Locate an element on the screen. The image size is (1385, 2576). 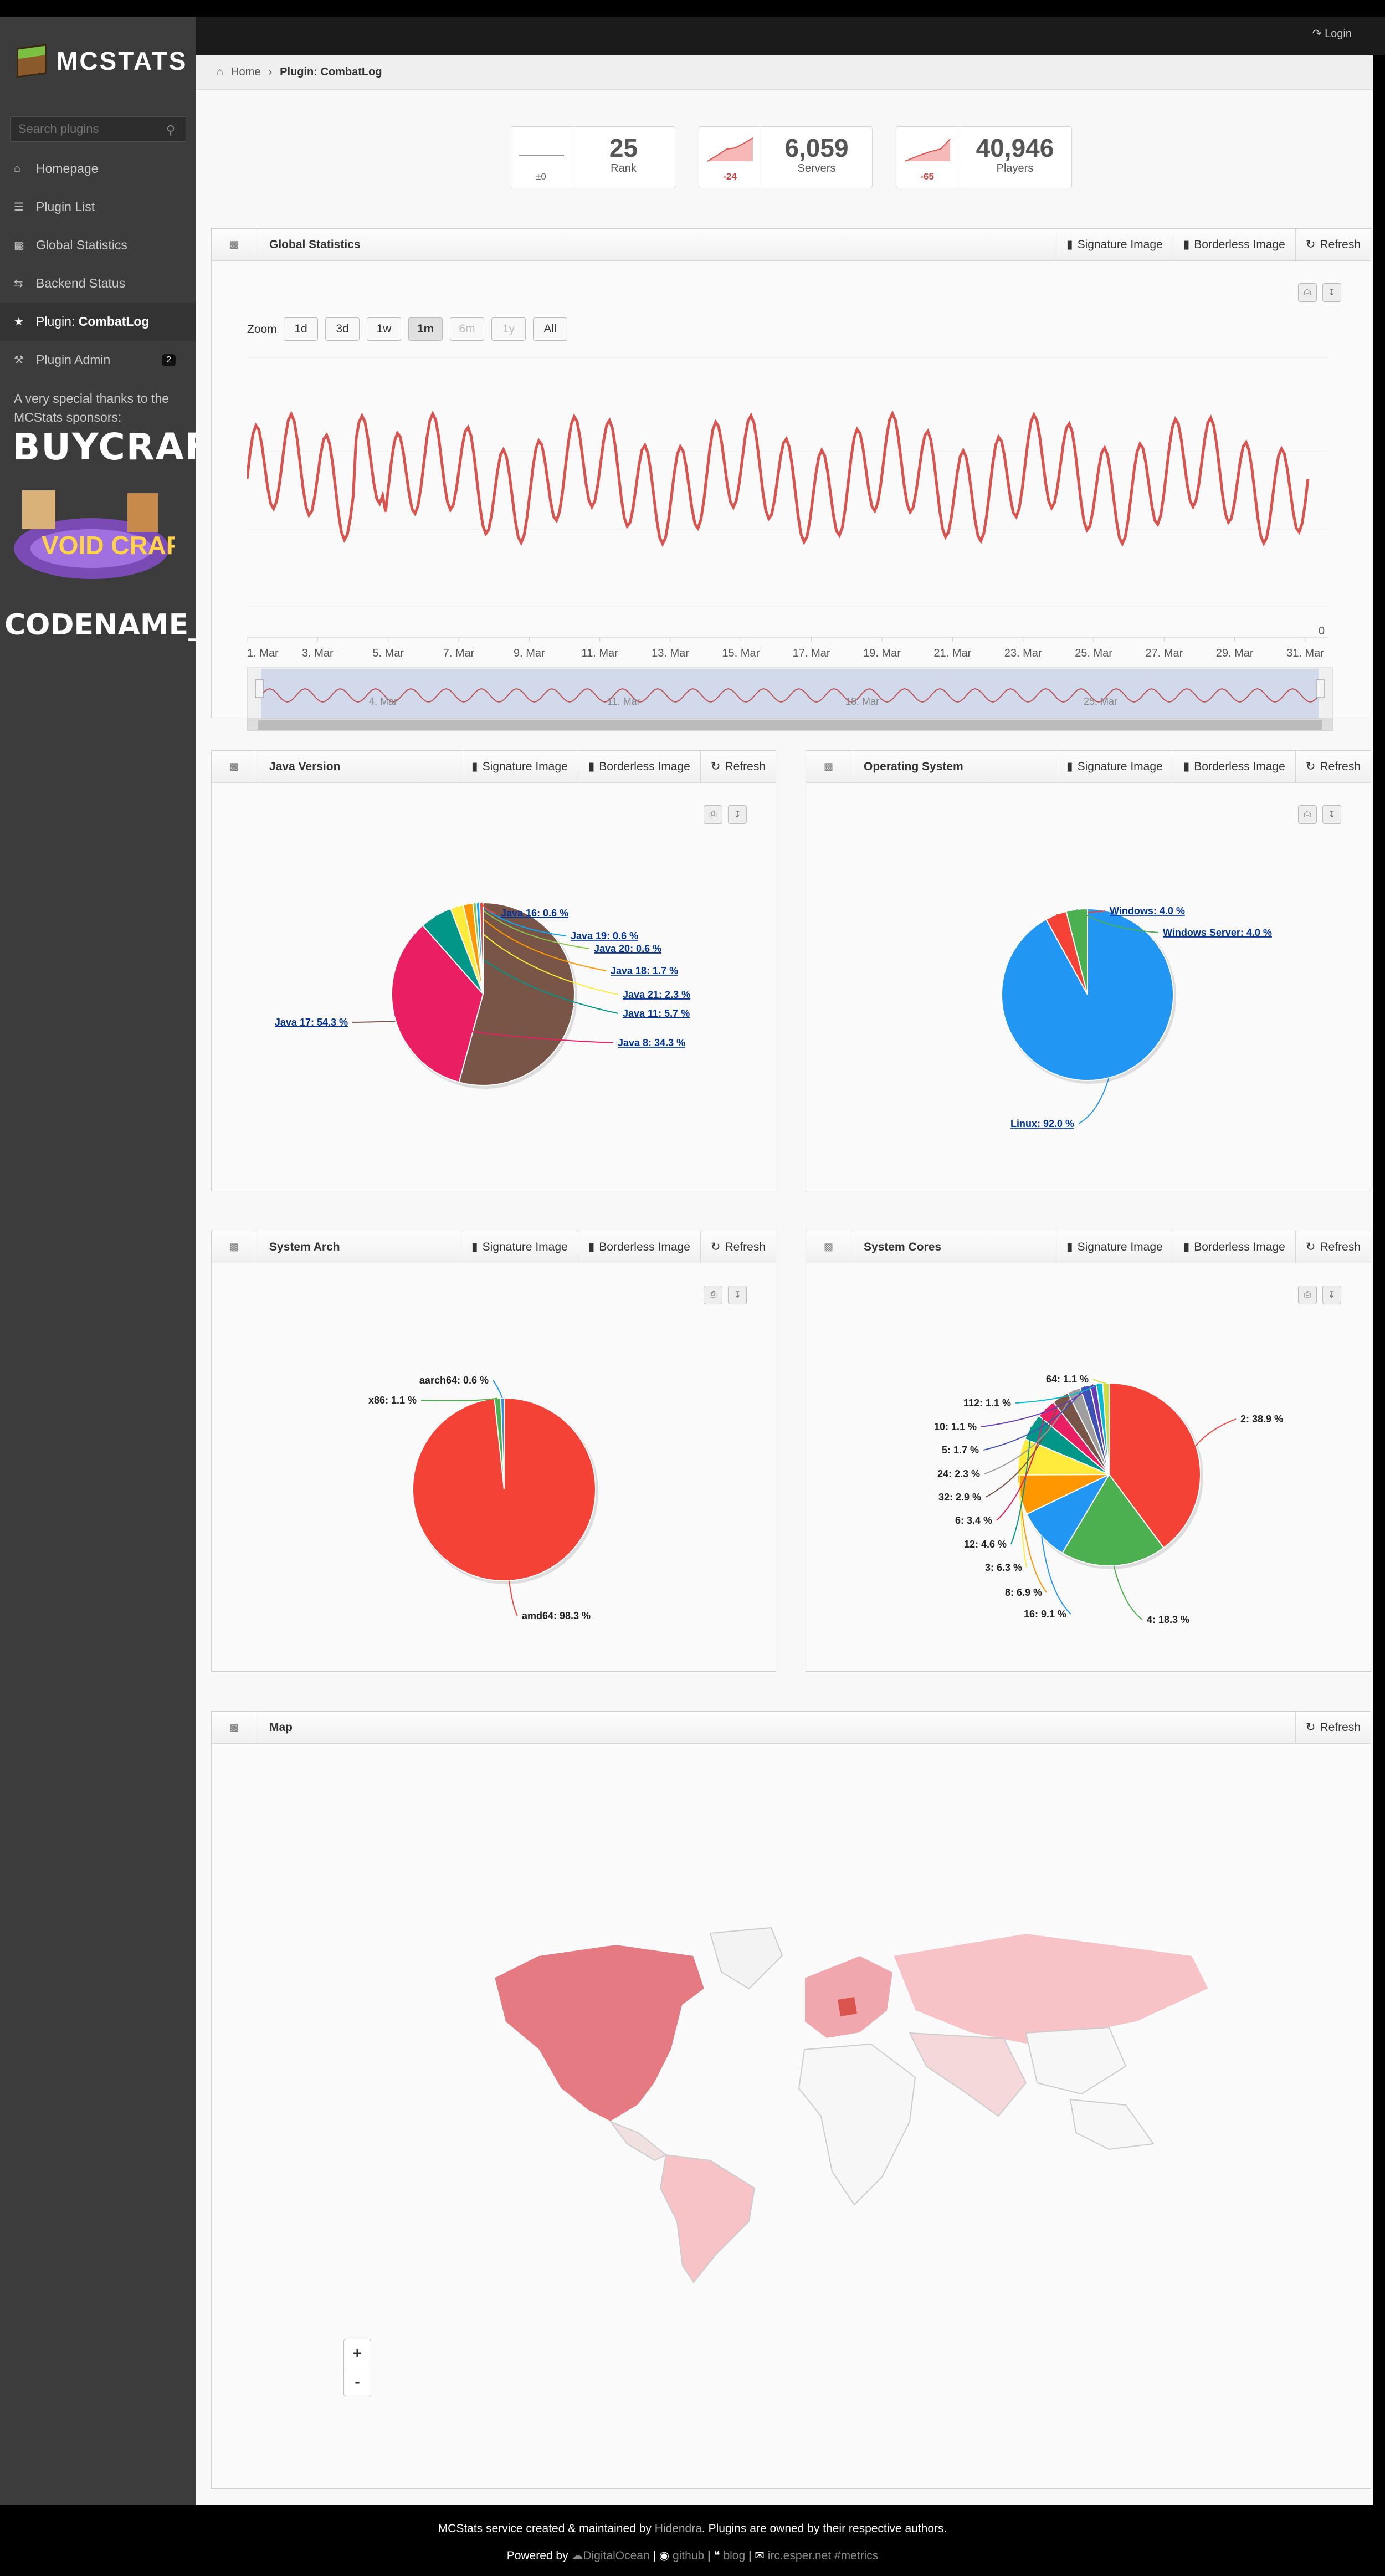
pie-label: Linux: 92.0 % is located at coordinates (1042, 1123).